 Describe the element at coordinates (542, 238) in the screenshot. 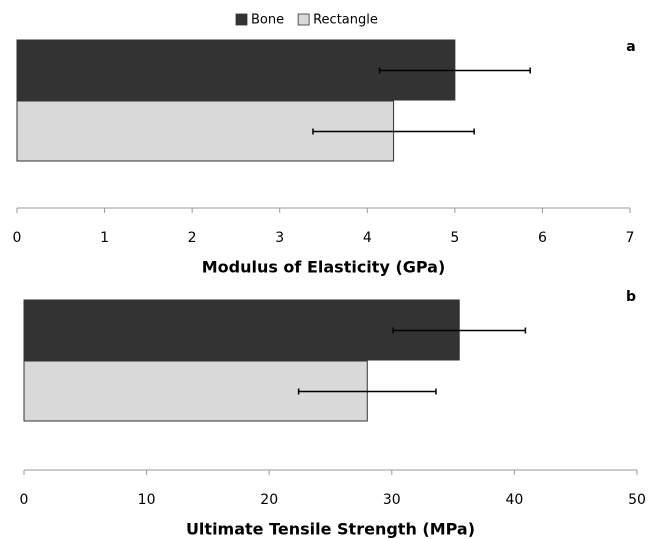

I see `x-tick-label: 6` at that location.